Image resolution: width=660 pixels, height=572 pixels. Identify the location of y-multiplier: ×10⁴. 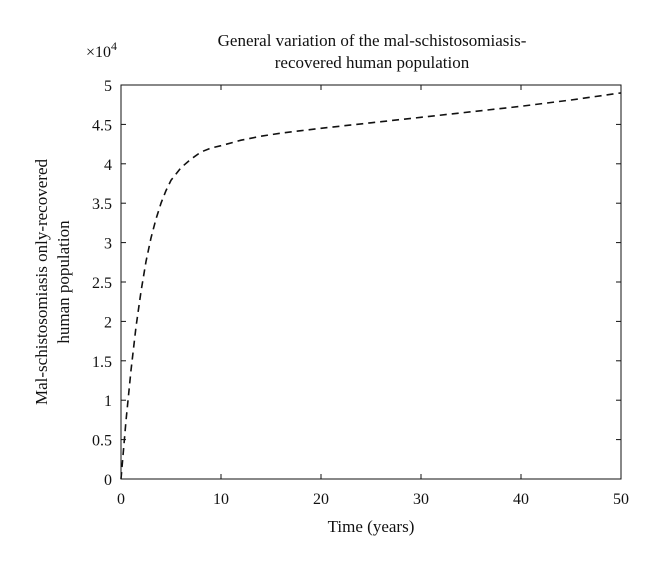
(101, 50).